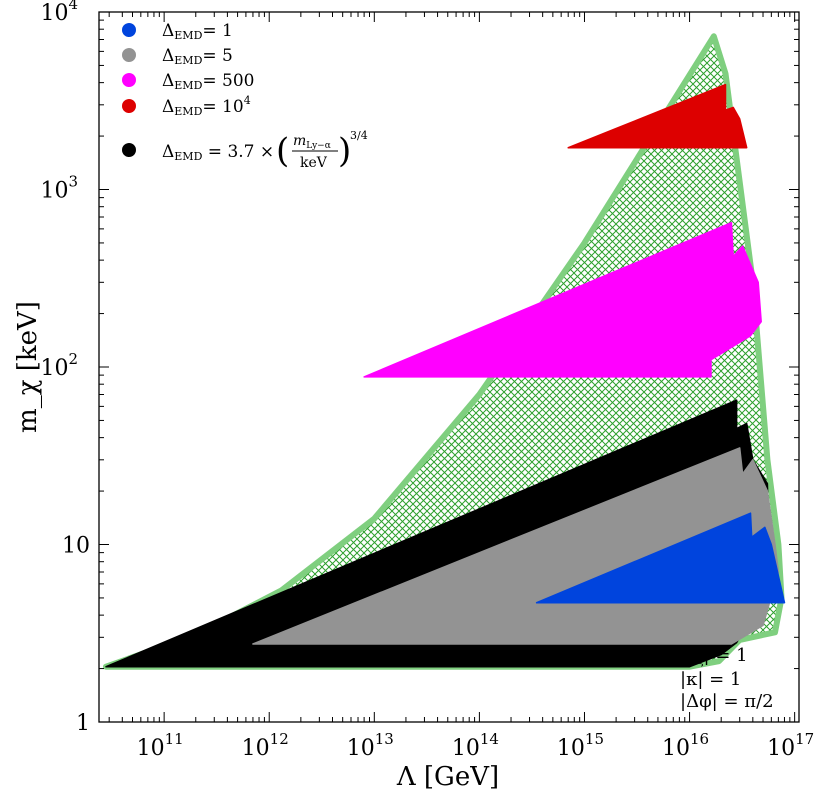 This screenshot has width=830, height=802. I want to click on svg-text: 3/4, so click(359, 135).